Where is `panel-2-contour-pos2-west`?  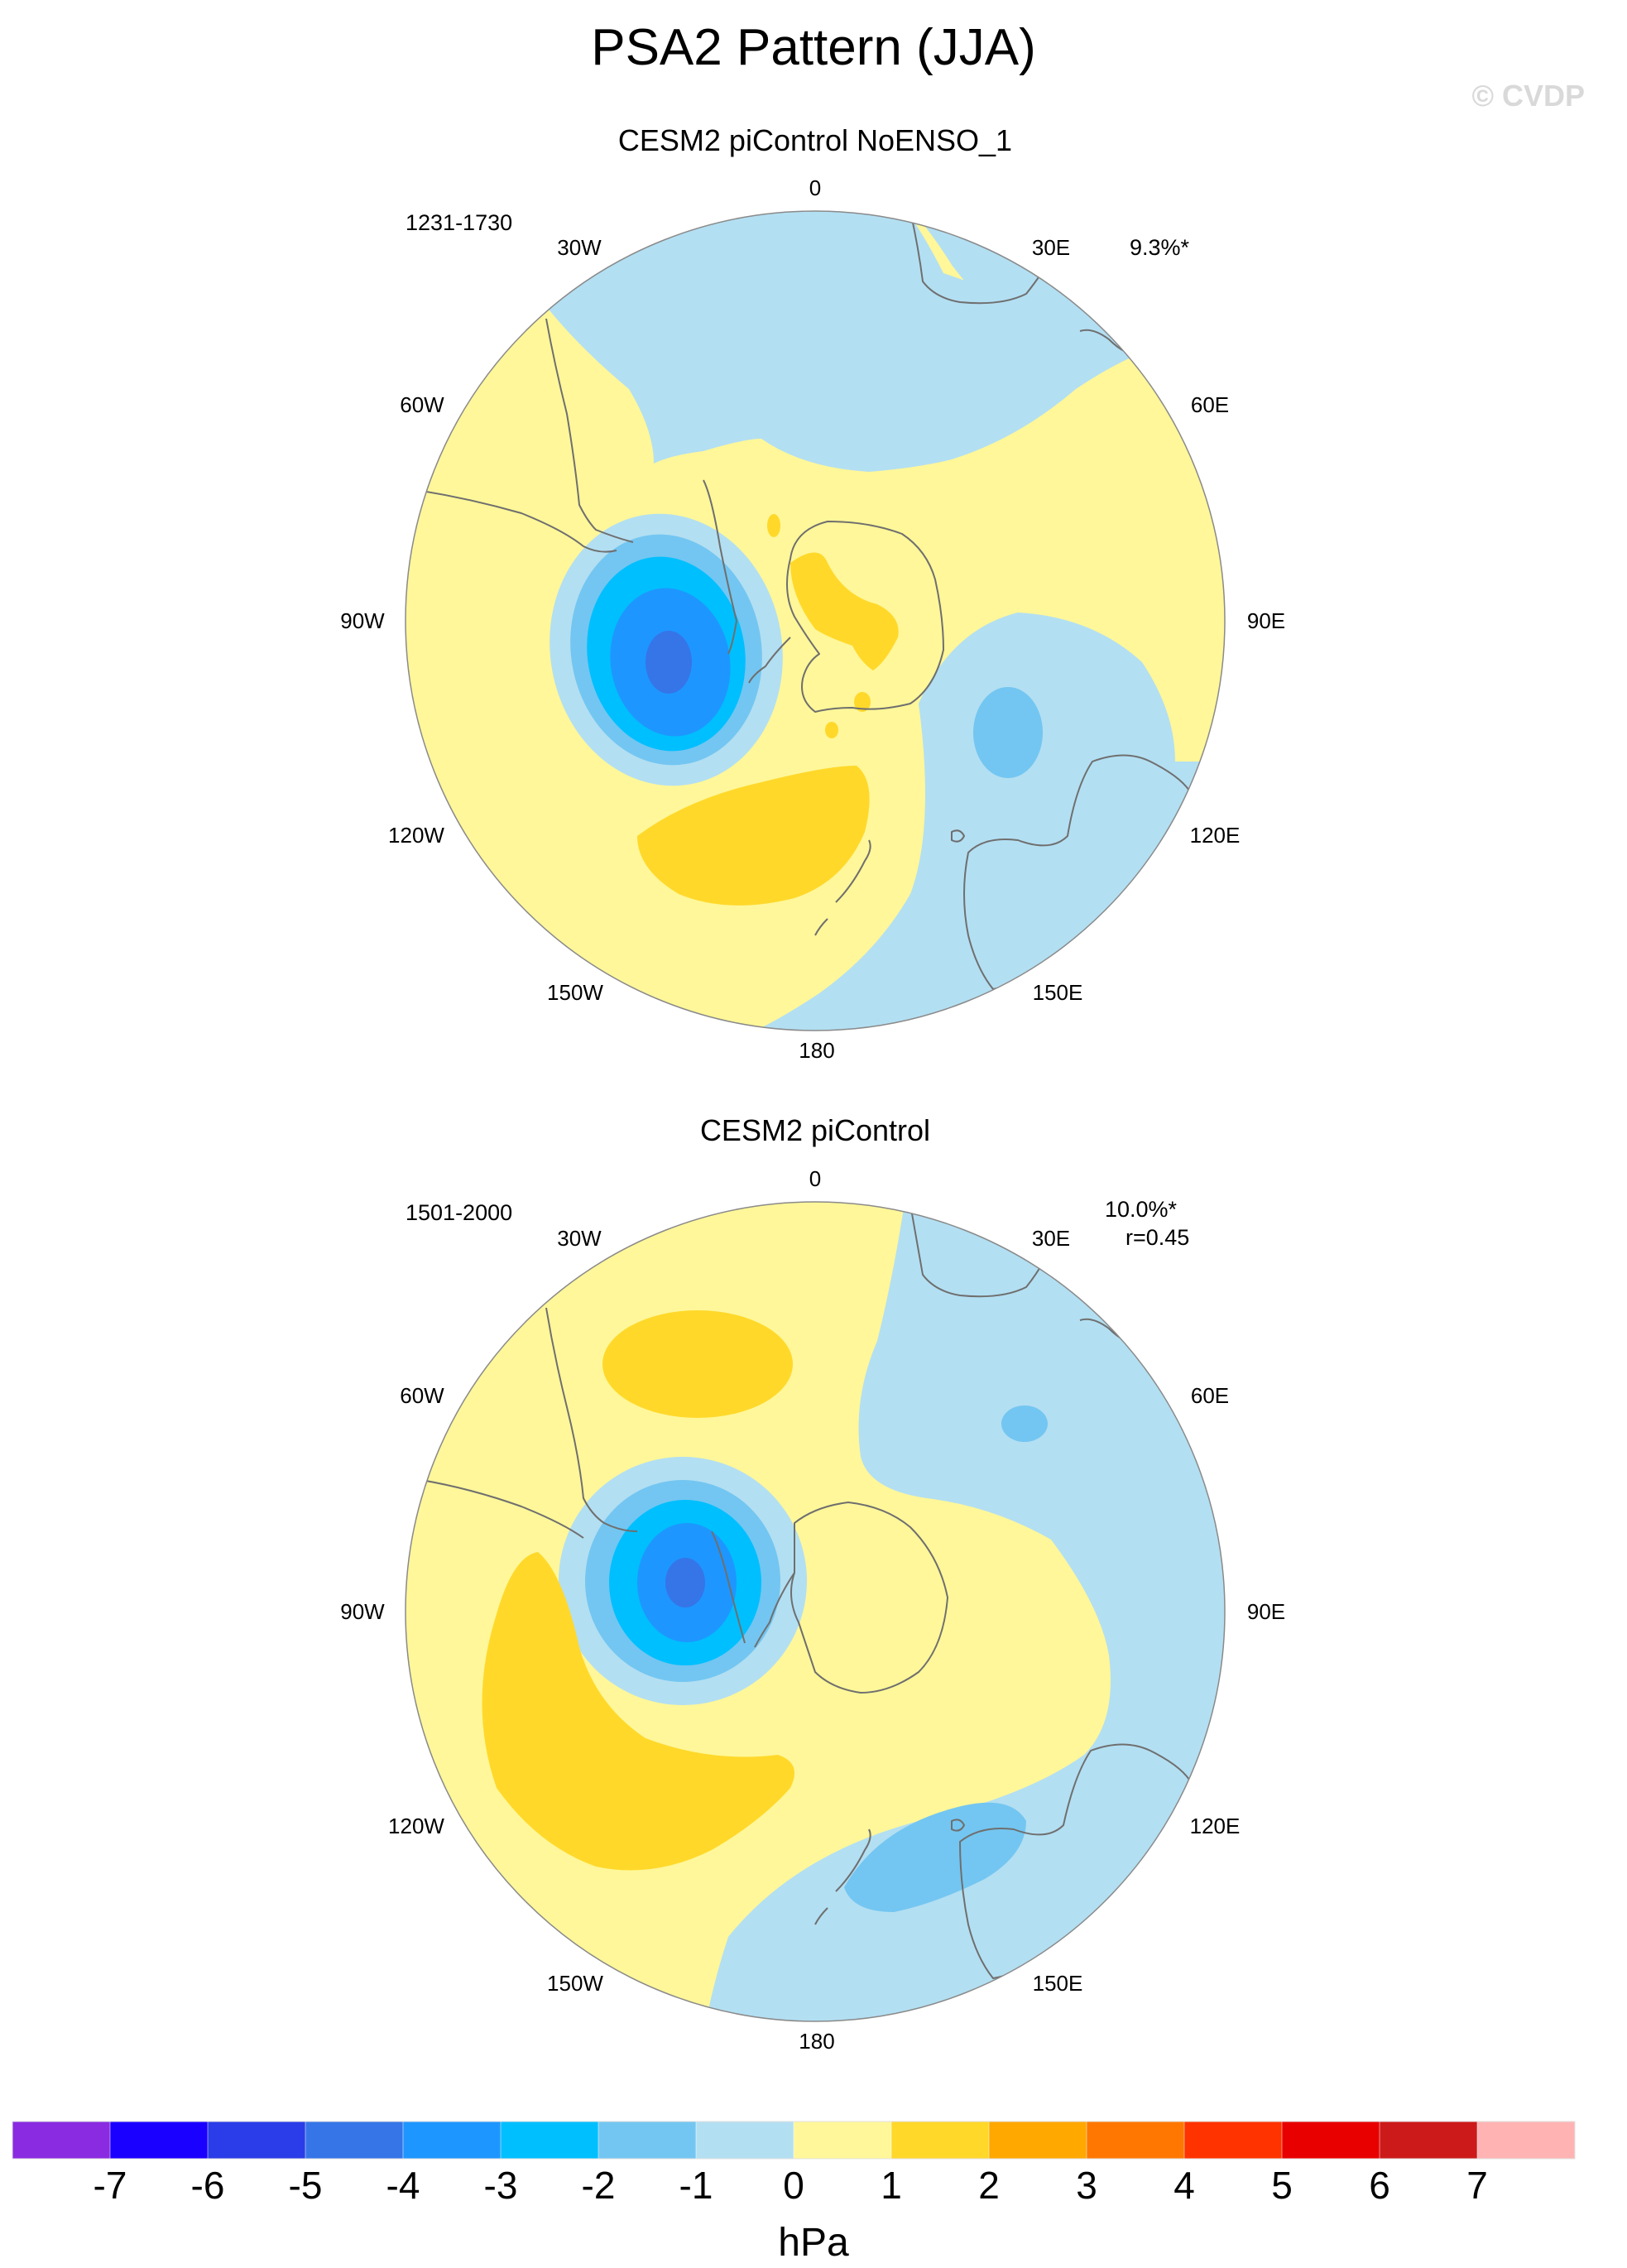 panel-2-contour-pos2-west is located at coordinates (638, 1711).